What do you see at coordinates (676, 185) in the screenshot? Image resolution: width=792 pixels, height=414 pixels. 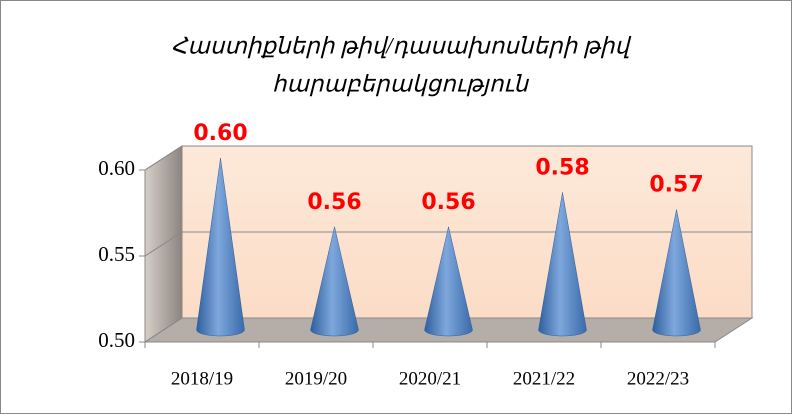 I see `value-label: 0.57` at bounding box center [676, 185].